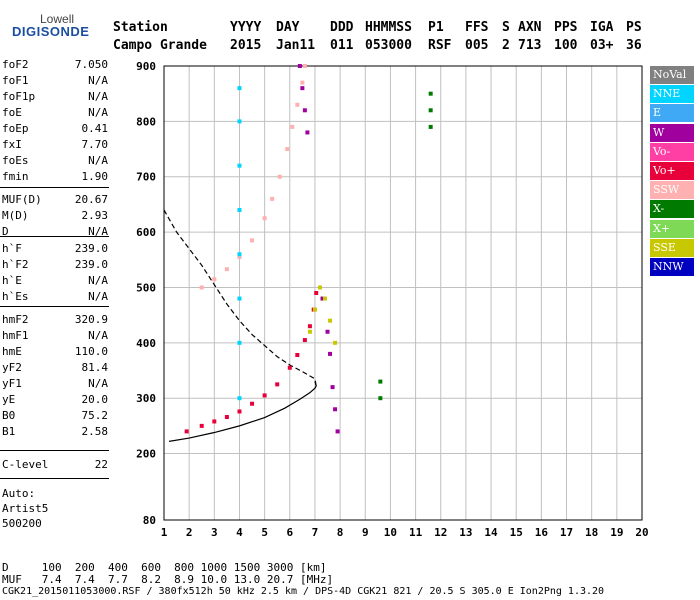 The height and width of the screenshot is (600, 700). What do you see at coordinates (602, 27) in the screenshot?
I see `header-label: IGA` at bounding box center [602, 27].